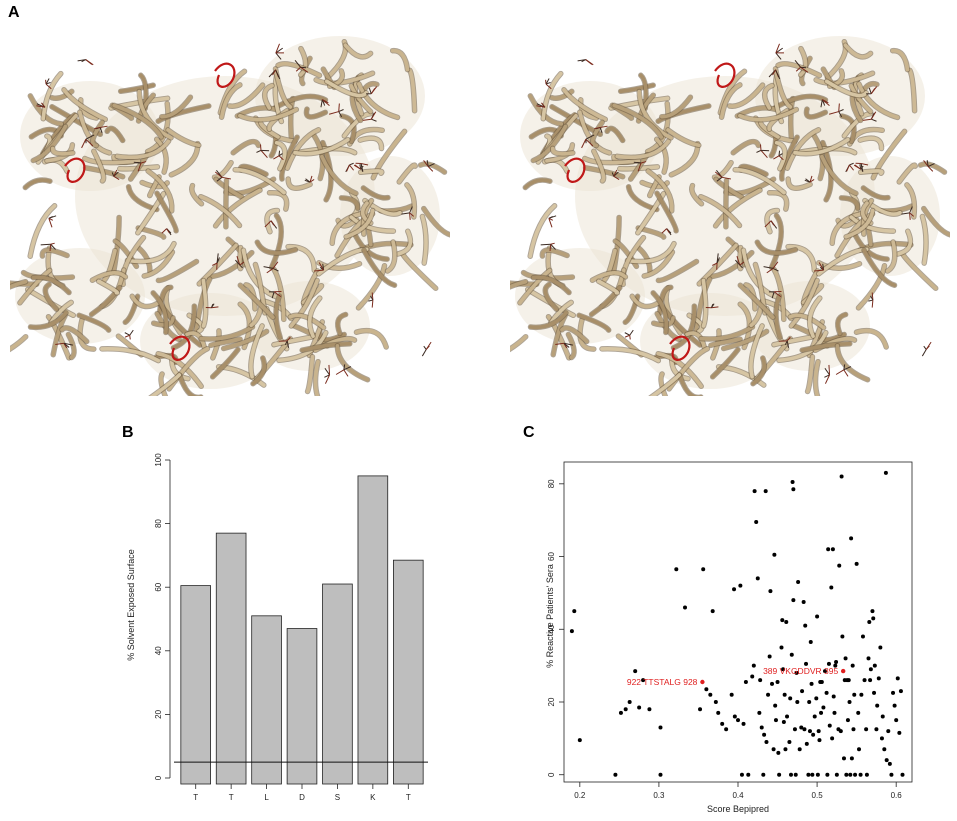 This screenshot has height=821, width=957. I want to click on y-tick-label: 0, so click(158, 777).